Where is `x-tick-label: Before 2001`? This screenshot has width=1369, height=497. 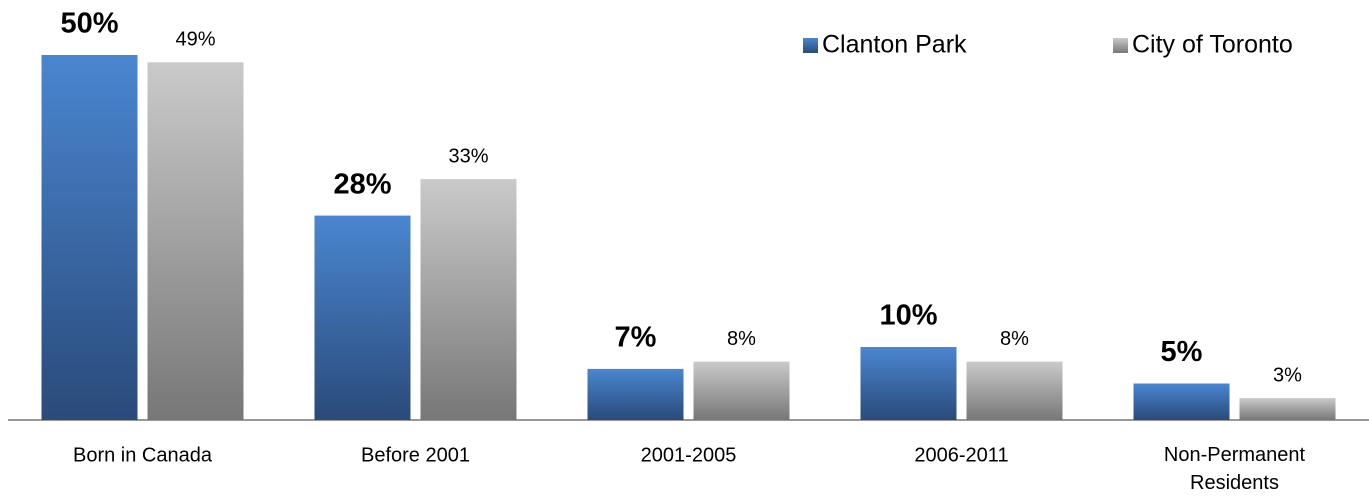
x-tick-label: Before 2001 is located at coordinates (415, 455).